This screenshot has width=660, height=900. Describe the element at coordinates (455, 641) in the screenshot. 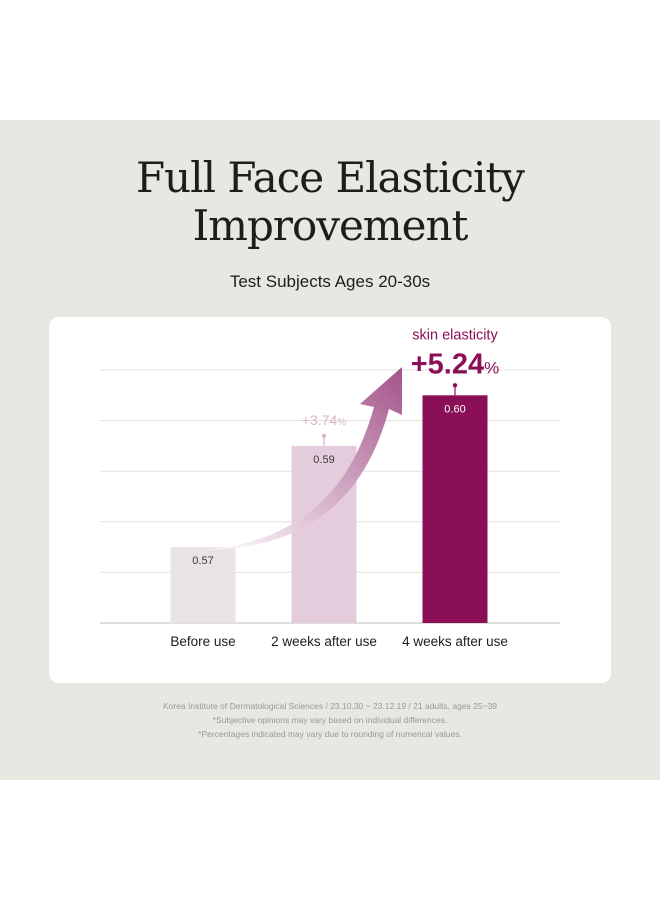

I see `category-label: 4 weeks after use` at that location.